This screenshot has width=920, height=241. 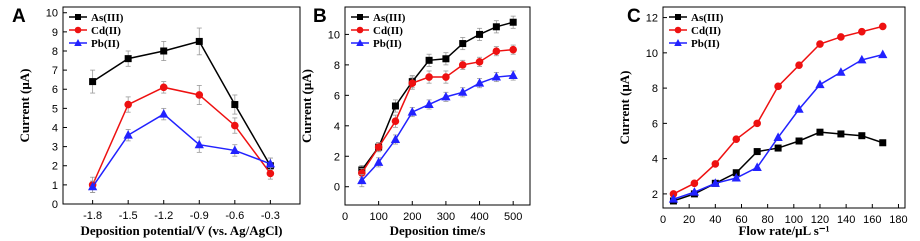 I want to click on x-tick-label: 120, so click(x=820, y=220).